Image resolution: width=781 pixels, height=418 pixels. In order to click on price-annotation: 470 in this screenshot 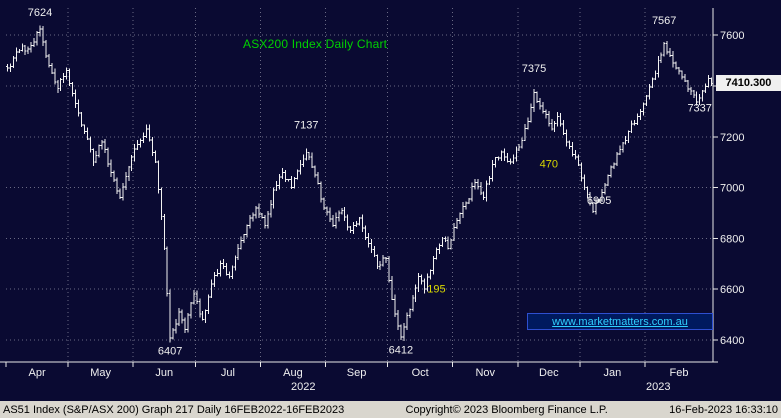, I will do `click(549, 164)`.